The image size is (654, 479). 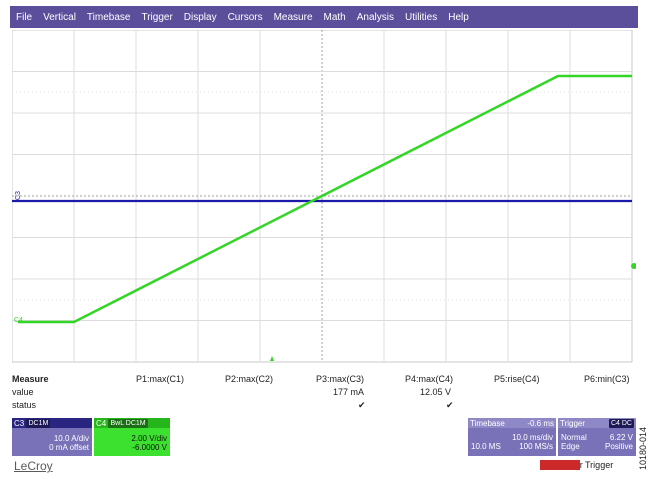 I want to click on c3-offset: 0 mA offset, so click(x=69, y=447).